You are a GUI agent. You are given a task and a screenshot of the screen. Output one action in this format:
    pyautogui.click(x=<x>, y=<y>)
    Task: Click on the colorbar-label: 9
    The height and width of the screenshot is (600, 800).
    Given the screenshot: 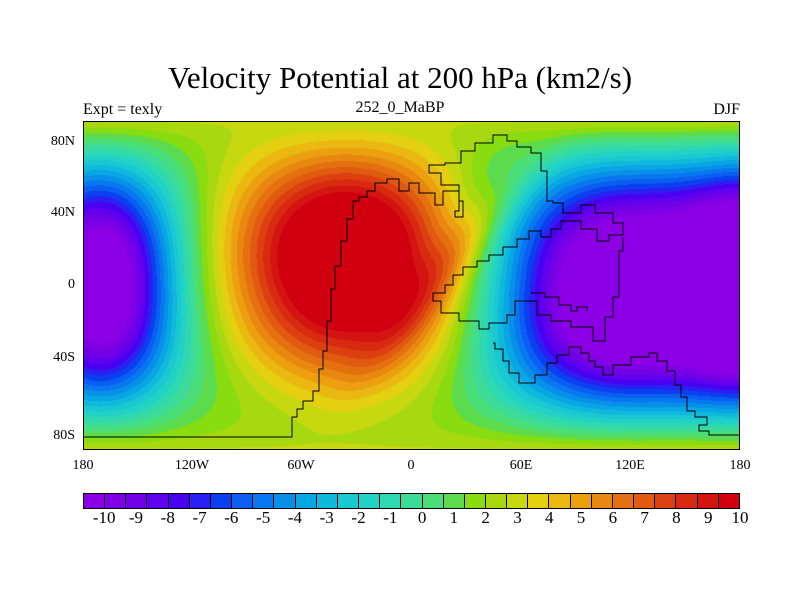 What is the action you would take?
    pyautogui.click(x=708, y=517)
    